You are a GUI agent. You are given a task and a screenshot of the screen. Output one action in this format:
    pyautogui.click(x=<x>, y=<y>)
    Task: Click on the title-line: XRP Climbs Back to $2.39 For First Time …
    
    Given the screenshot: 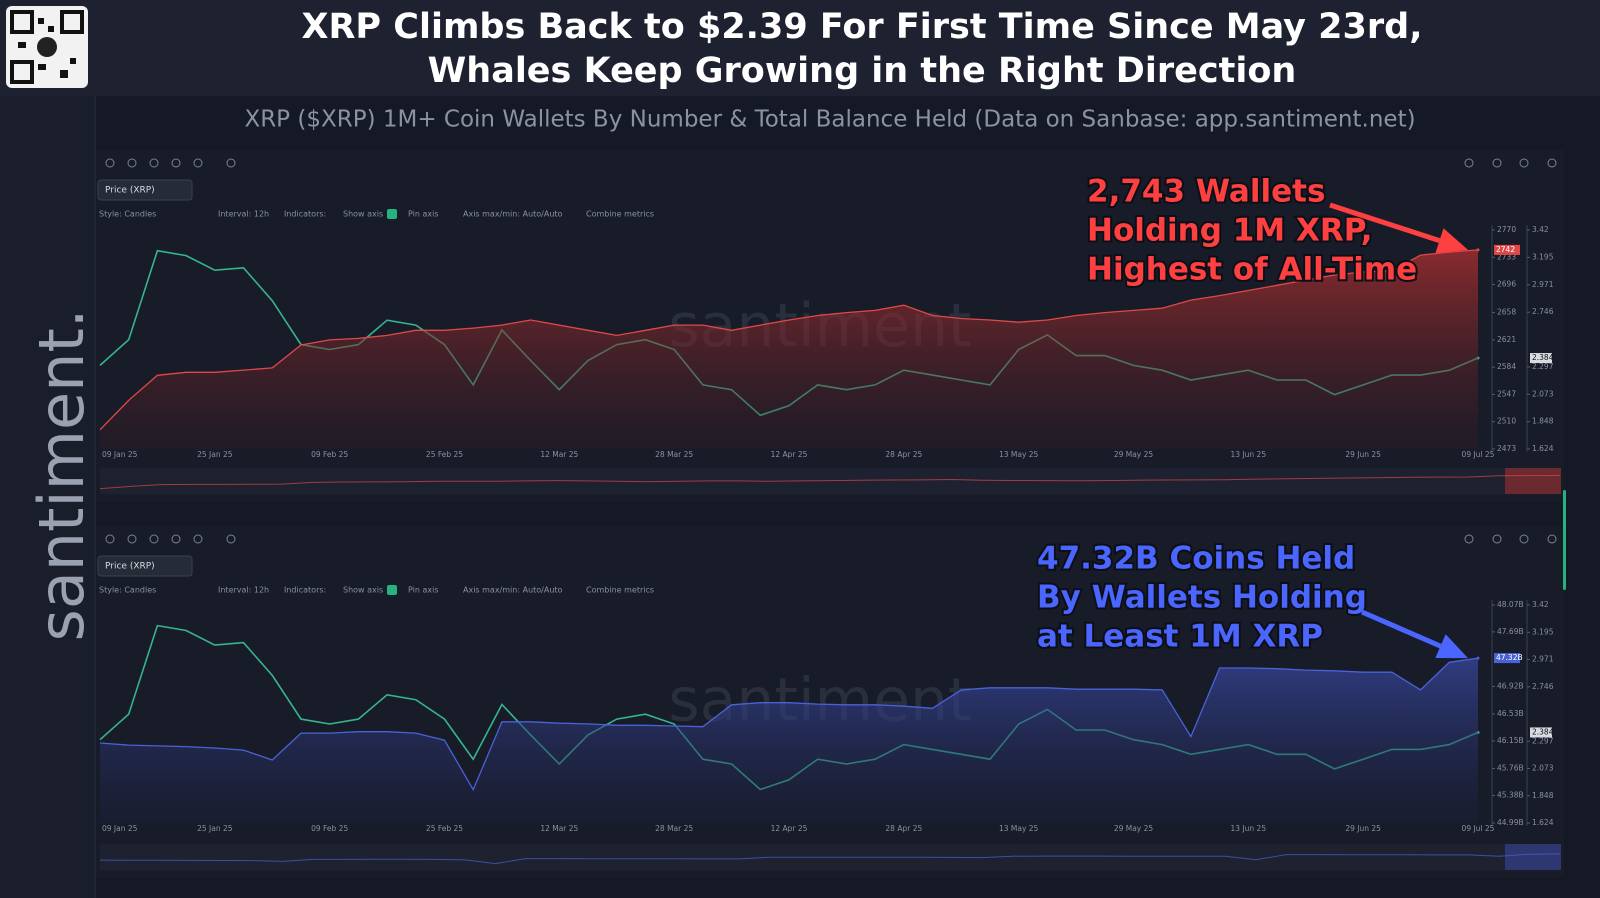 What is the action you would take?
    pyautogui.click(x=862, y=27)
    